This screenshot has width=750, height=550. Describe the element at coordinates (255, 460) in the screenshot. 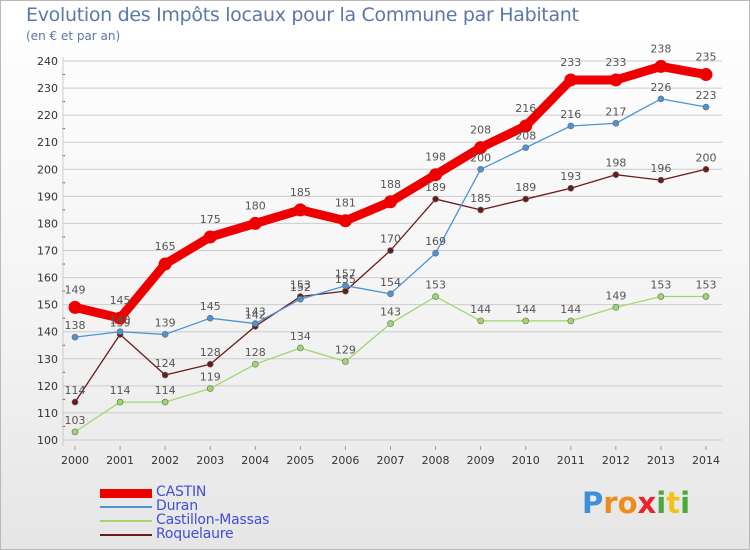

I see `x-tick-label: 2004` at that location.